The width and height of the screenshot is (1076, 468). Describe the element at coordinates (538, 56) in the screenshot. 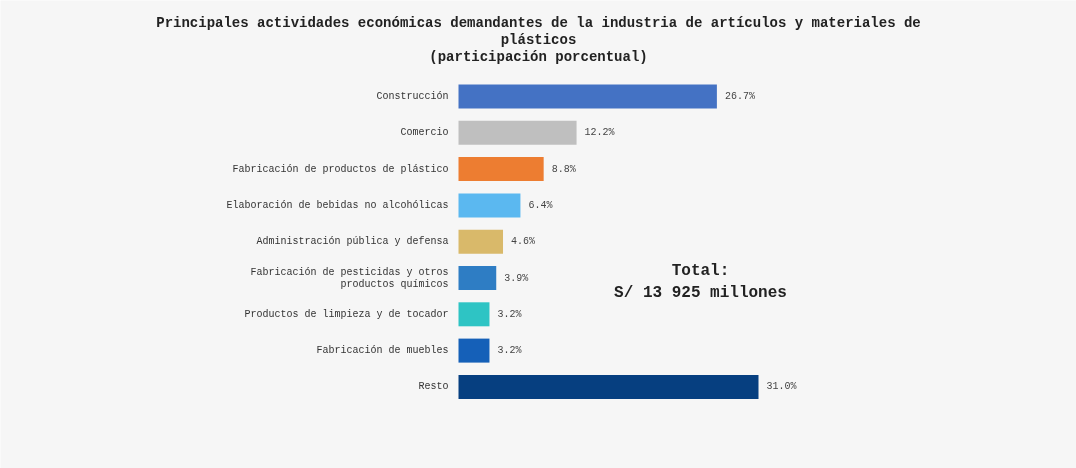

I see `chart-subtitle: (participación porcentual)` at that location.